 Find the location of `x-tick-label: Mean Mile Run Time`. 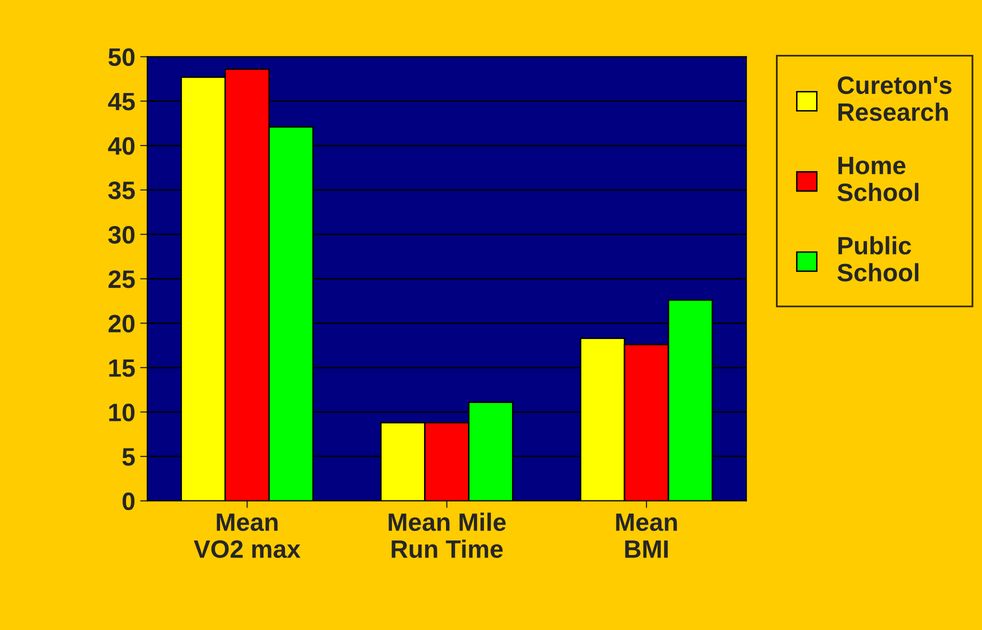

x-tick-label: Mean Mile Run Time is located at coordinates (447, 535).